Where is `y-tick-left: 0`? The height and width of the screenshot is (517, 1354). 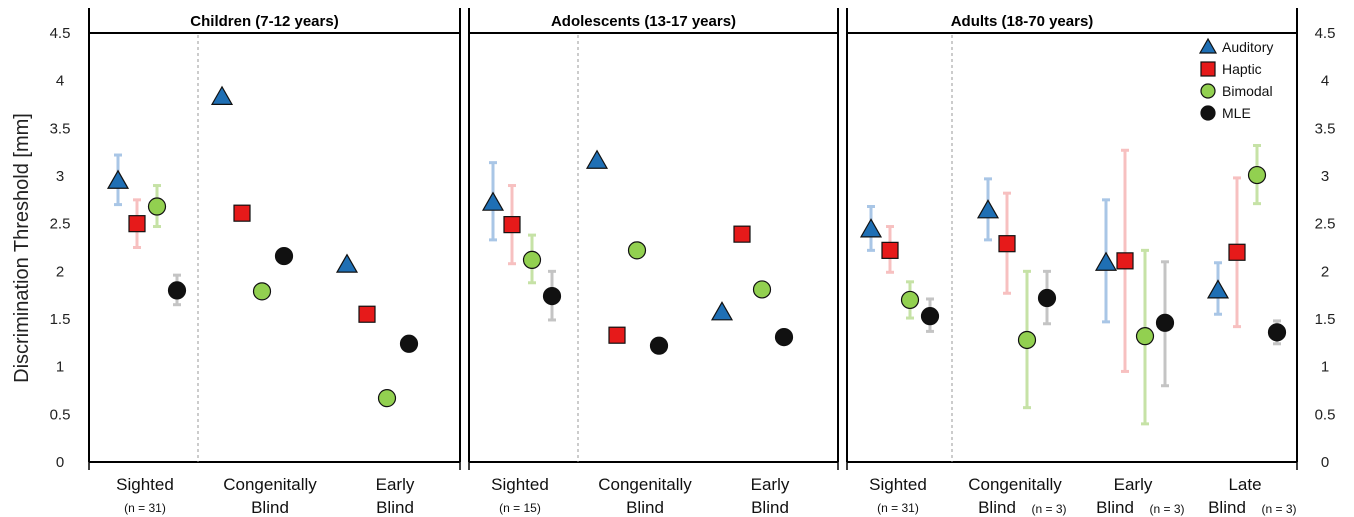 y-tick-left: 0 is located at coordinates (60, 462).